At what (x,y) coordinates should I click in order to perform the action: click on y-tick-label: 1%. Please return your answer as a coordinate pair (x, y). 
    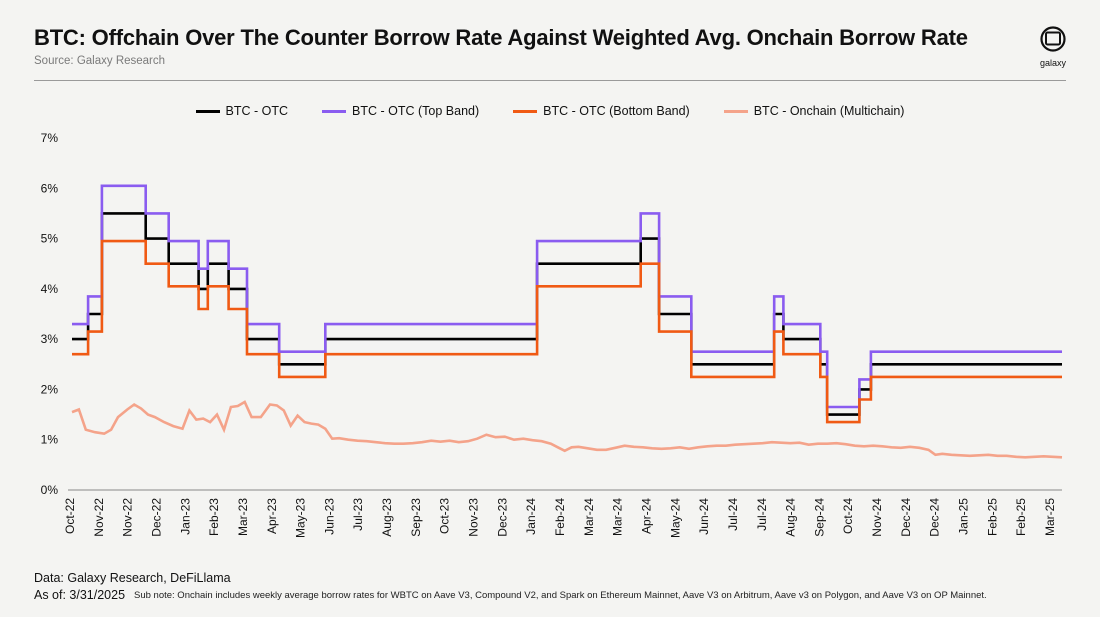
    Looking at the image, I should click on (50, 440).